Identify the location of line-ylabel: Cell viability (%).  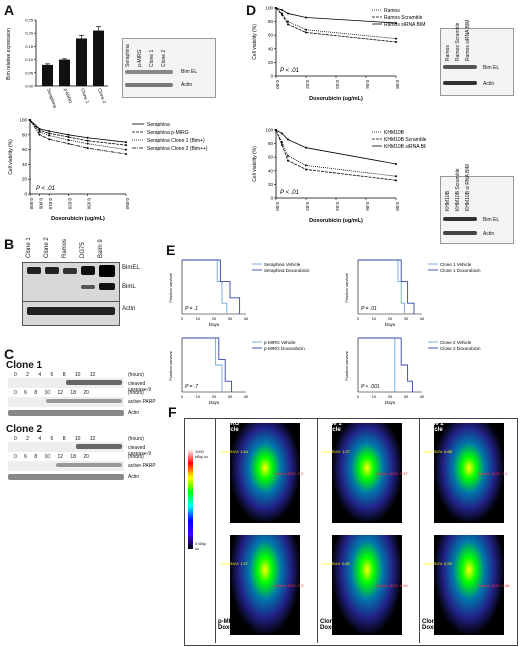
(11, 157).